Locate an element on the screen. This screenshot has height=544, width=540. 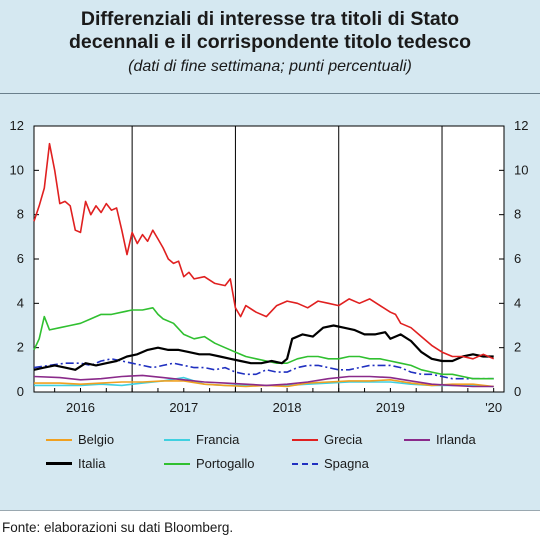
series-line-spagna is located at coordinates (263, 368).